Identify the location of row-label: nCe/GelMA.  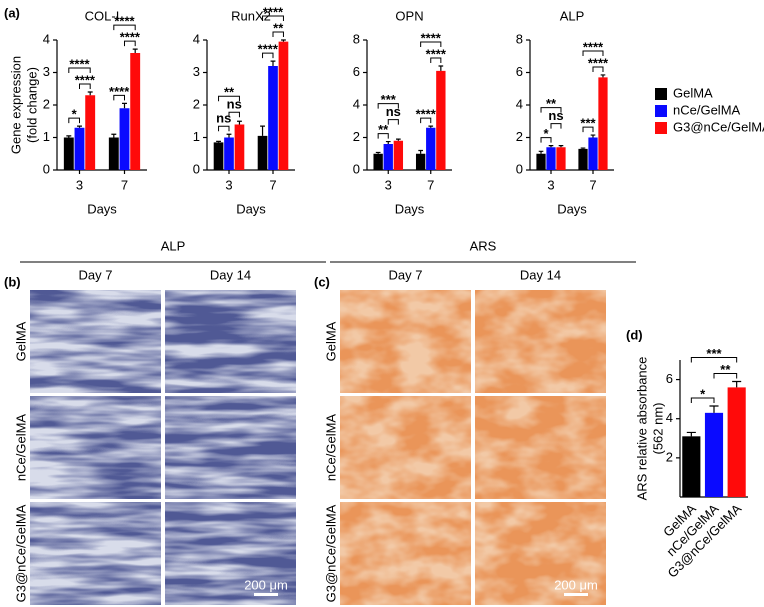
(20, 448).